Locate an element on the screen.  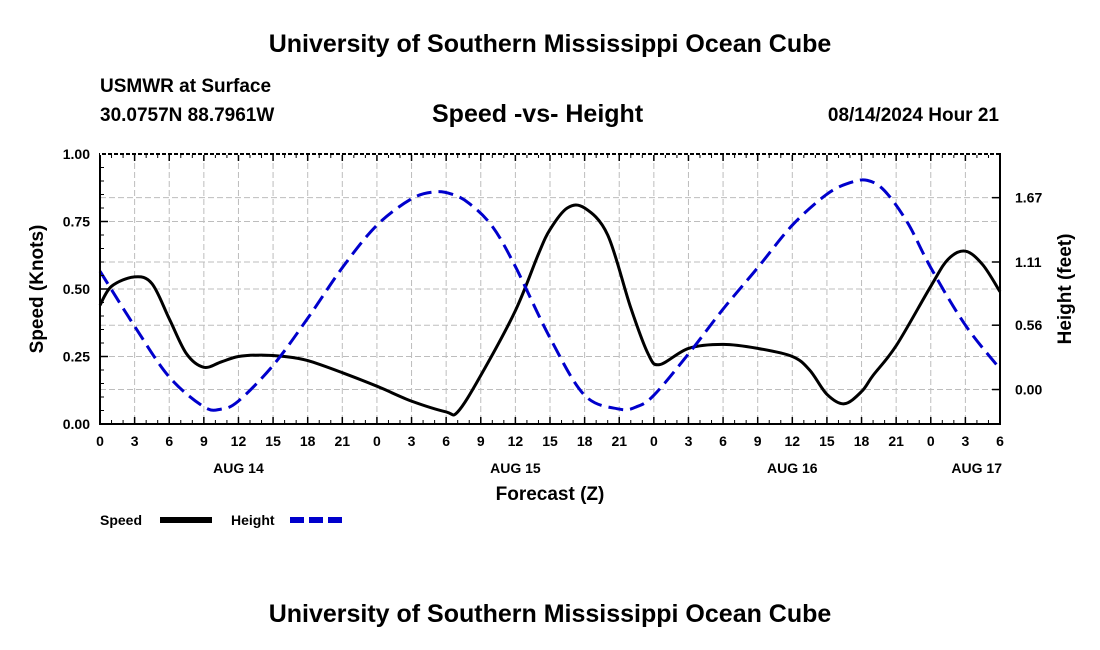
date-label: AUG 16 is located at coordinates (792, 468).